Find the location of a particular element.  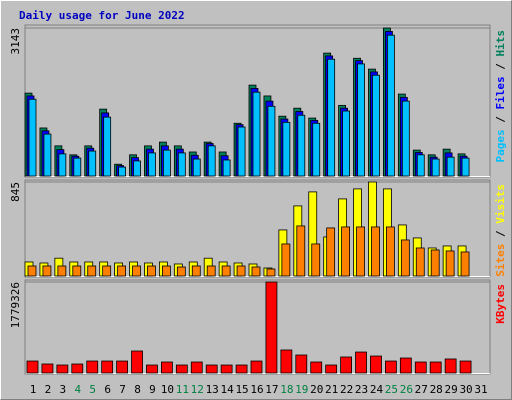

legend-label: Pages / Files / Hits is located at coordinates (500, 96).